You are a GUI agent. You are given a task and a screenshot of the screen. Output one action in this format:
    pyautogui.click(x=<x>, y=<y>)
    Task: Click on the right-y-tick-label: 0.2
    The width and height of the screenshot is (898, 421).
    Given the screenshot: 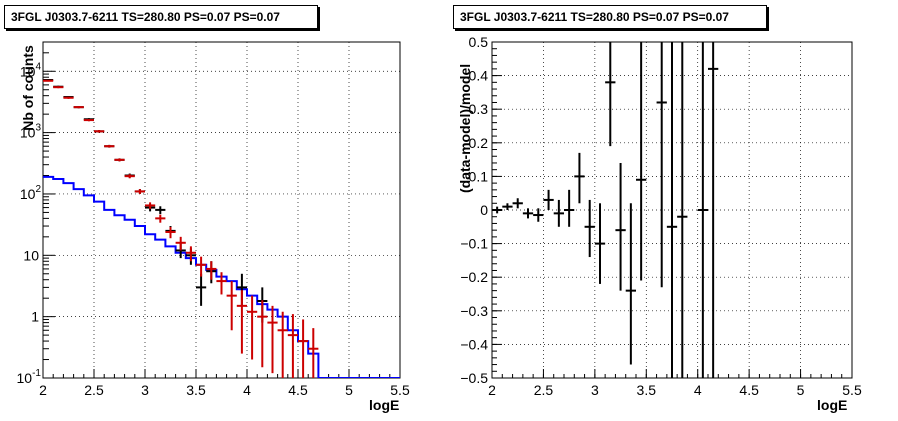 What is the action you would take?
    pyautogui.click(x=479, y=143)
    